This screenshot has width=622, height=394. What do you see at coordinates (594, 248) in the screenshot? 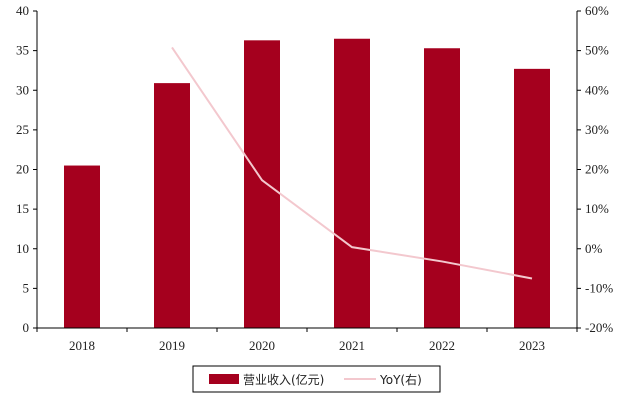
I see `right-tick-label: 0%` at bounding box center [594, 248].